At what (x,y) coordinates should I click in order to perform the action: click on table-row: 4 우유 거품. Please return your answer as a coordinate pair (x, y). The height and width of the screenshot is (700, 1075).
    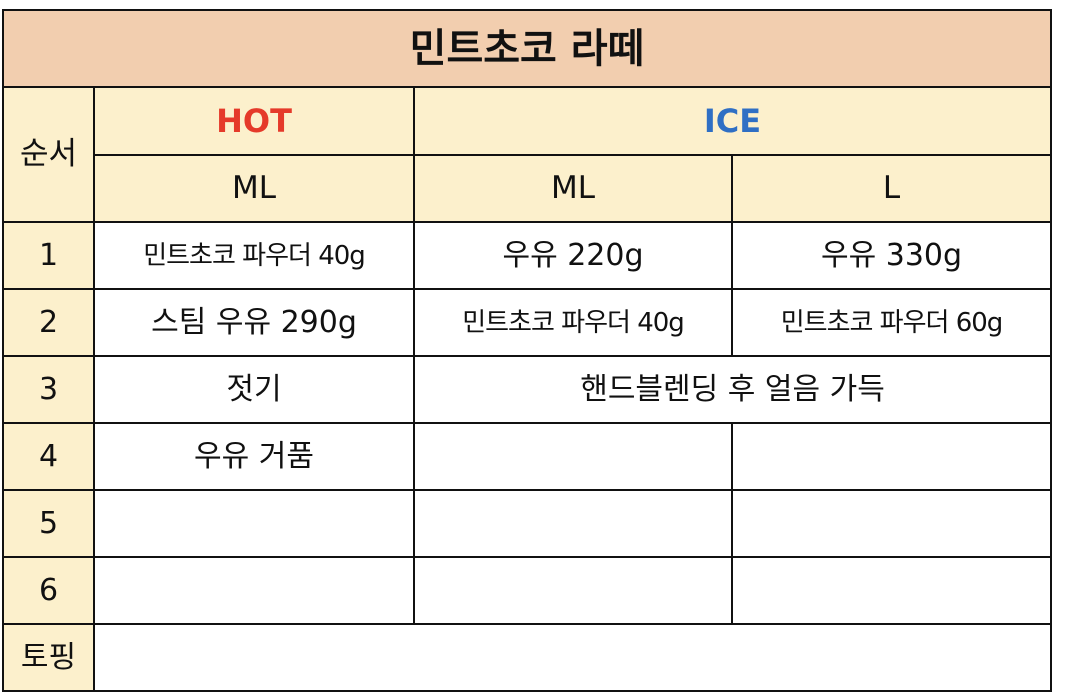
    Looking at the image, I should click on (527, 456).